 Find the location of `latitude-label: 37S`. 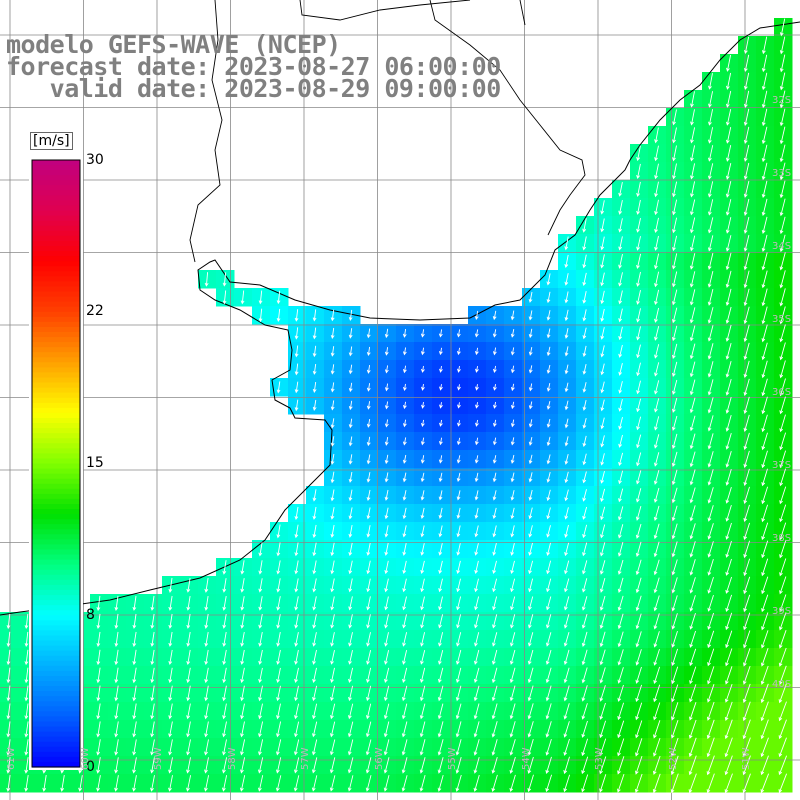

latitude-label: 37S is located at coordinates (782, 465).